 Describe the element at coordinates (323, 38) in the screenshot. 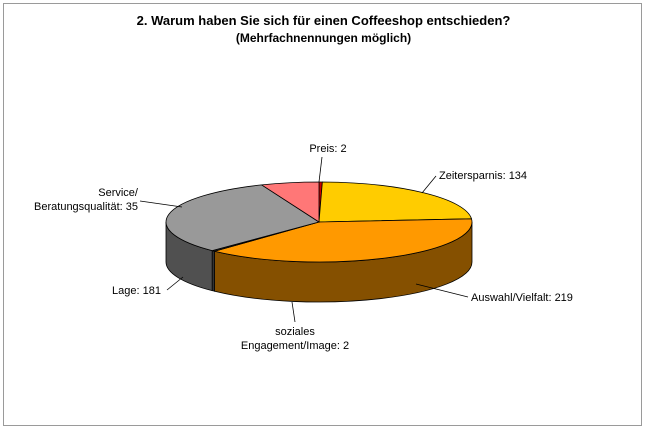

I see `chart-subtitle: (Mehrfachnennungen möglich)` at that location.